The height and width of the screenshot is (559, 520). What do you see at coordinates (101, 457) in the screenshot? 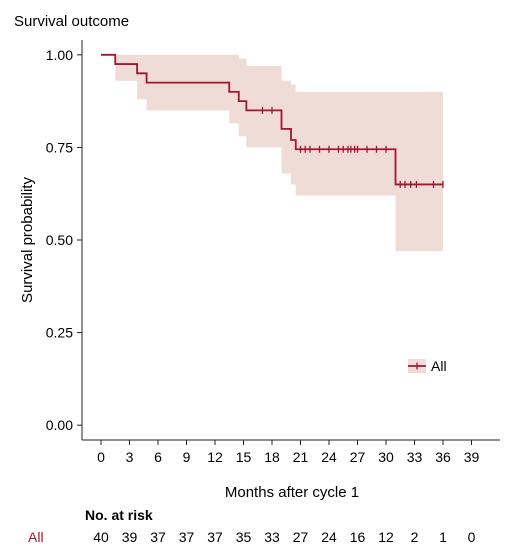
I see `x-tick-label: 0` at bounding box center [101, 457].